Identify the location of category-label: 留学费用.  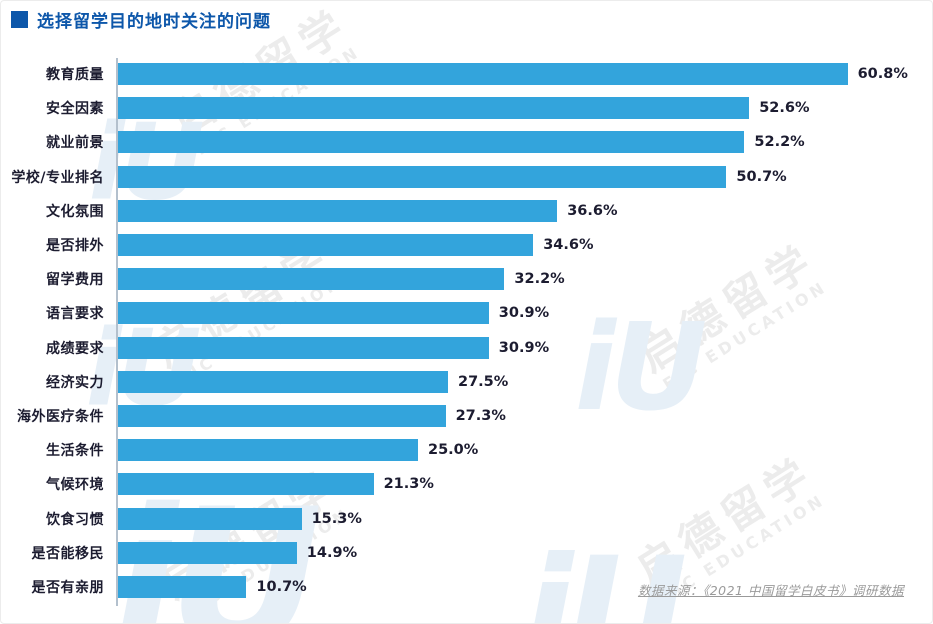
(75, 280).